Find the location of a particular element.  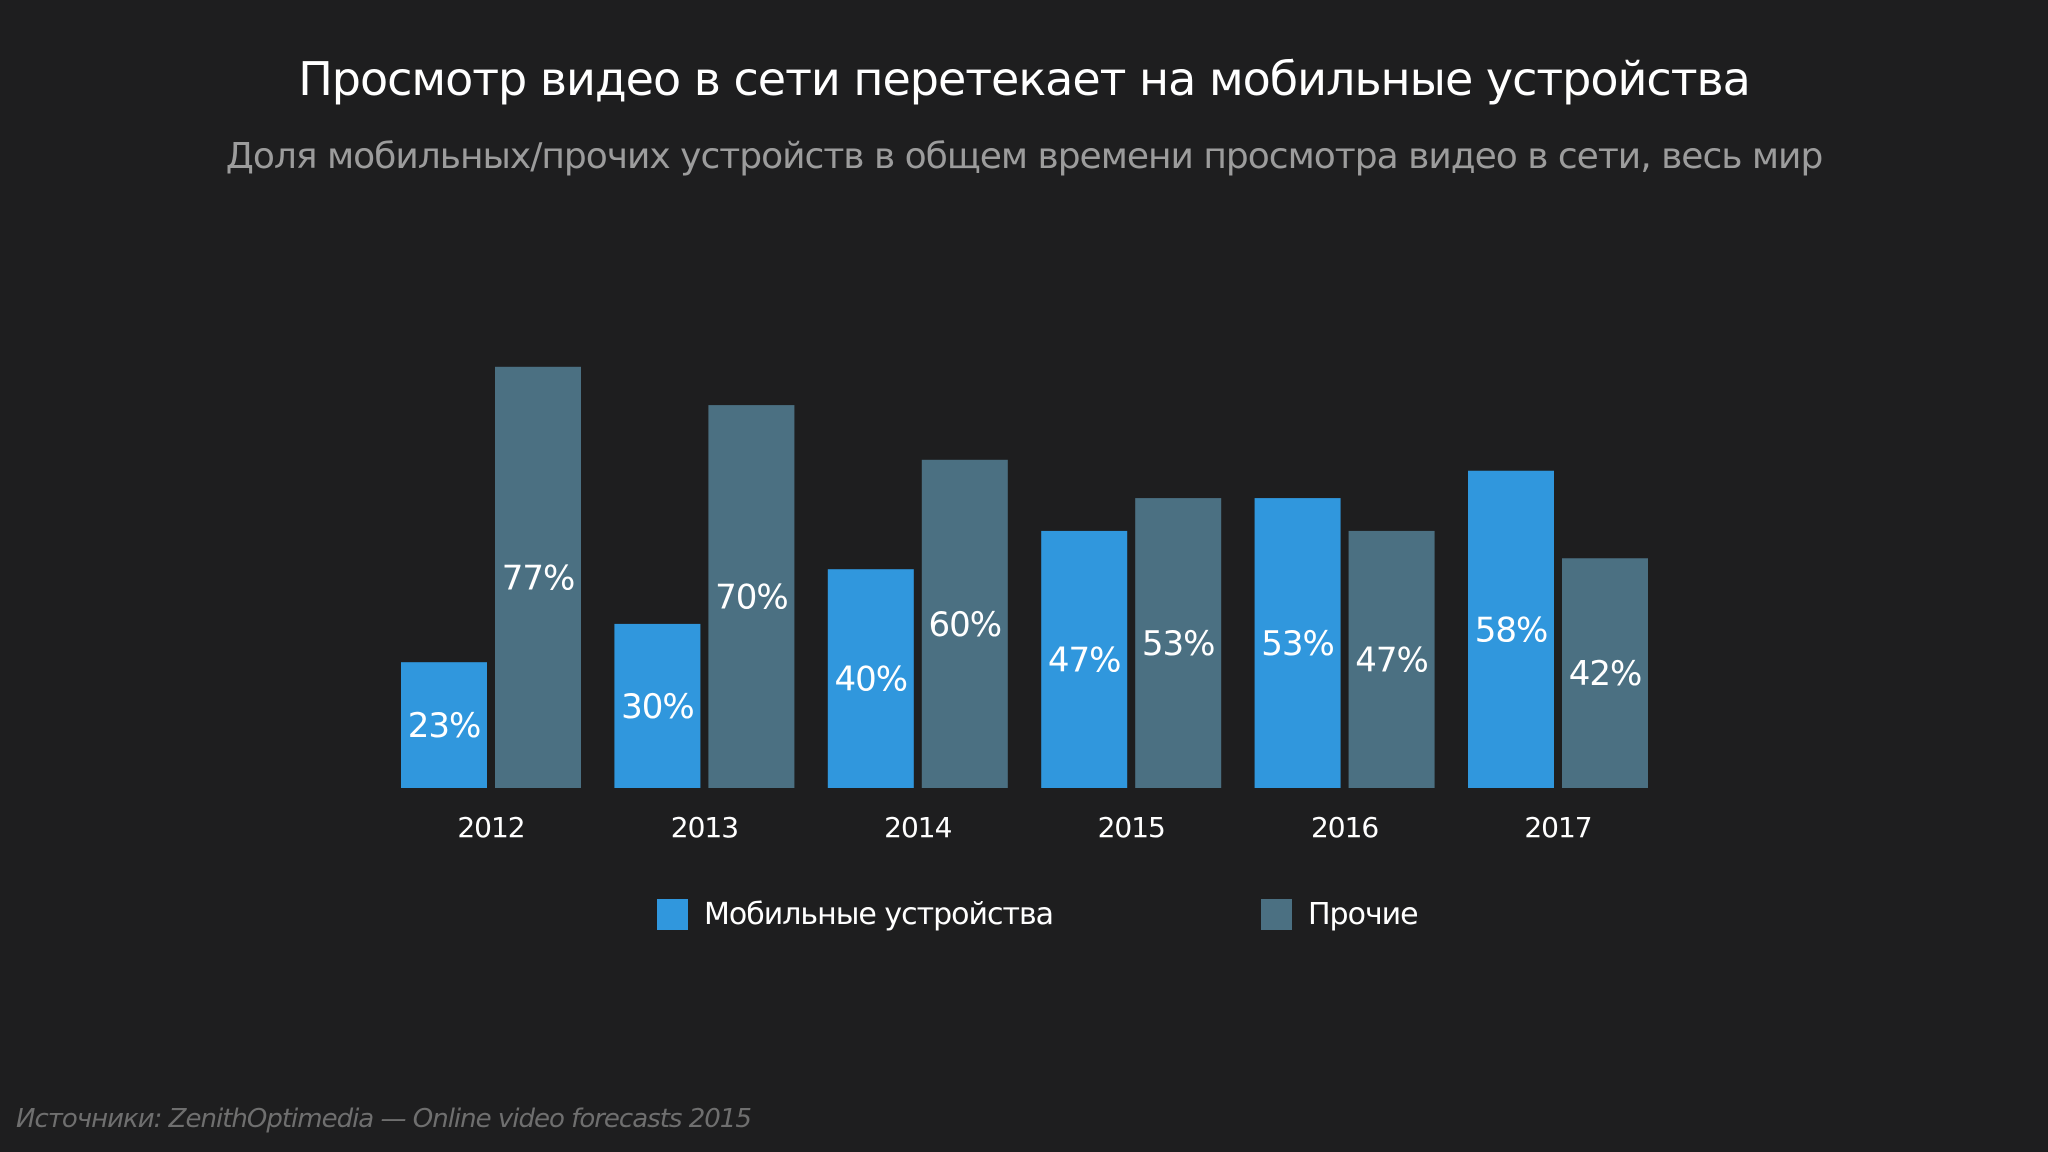

legend-label-mobile: Мобильные устройства is located at coordinates (879, 914).